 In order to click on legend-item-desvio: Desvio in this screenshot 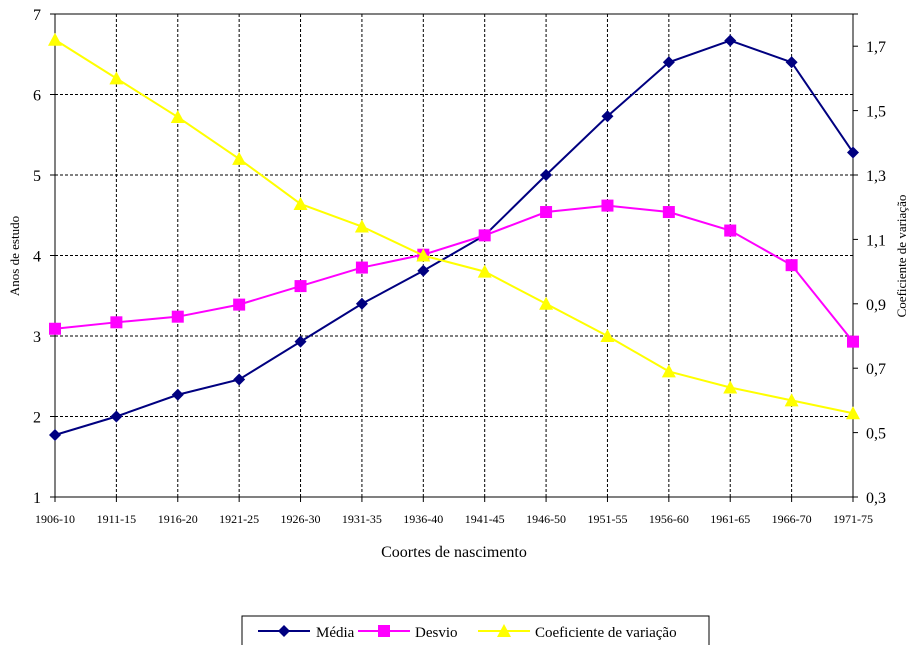, I will do `click(408, 633)`.